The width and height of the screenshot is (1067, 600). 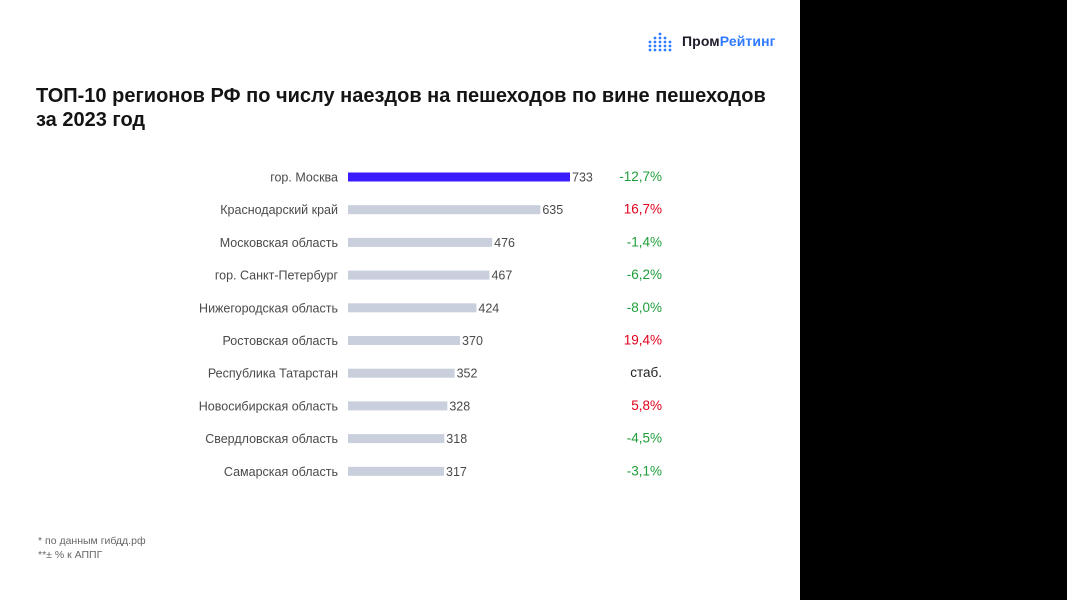 I want to click on change-label: -1,4%, so click(x=644, y=241).